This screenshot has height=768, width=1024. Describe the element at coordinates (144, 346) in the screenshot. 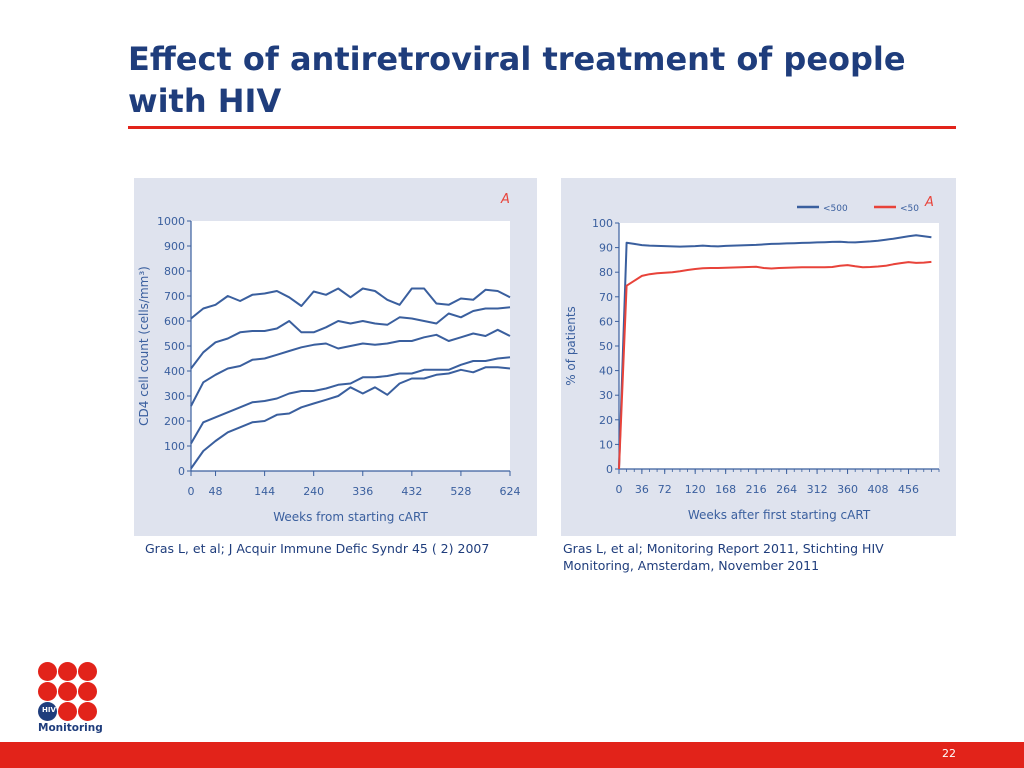

I see `y-axis-label: CD4 cell count (cells/mm³)` at that location.